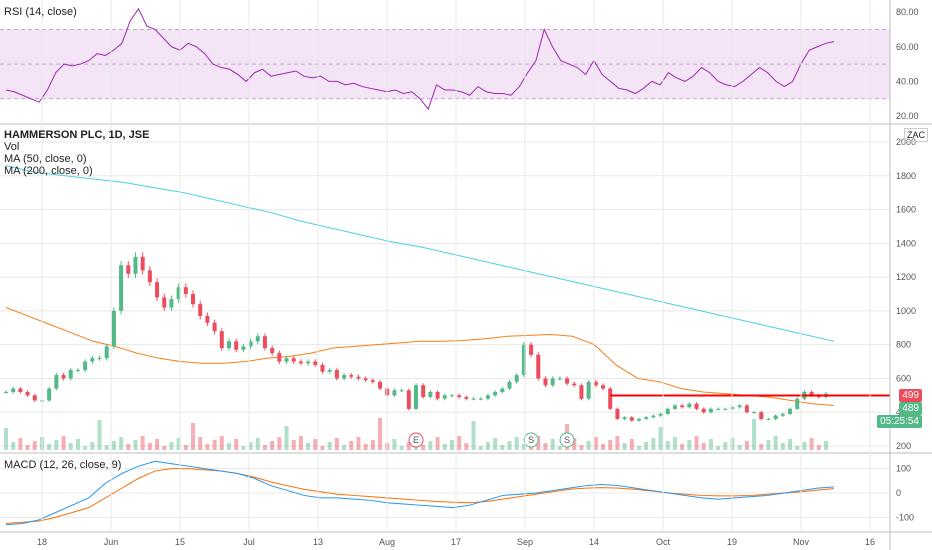  What do you see at coordinates (899, 421) in the screenshot?
I see `countdown-badge: 05:25:54` at bounding box center [899, 421].